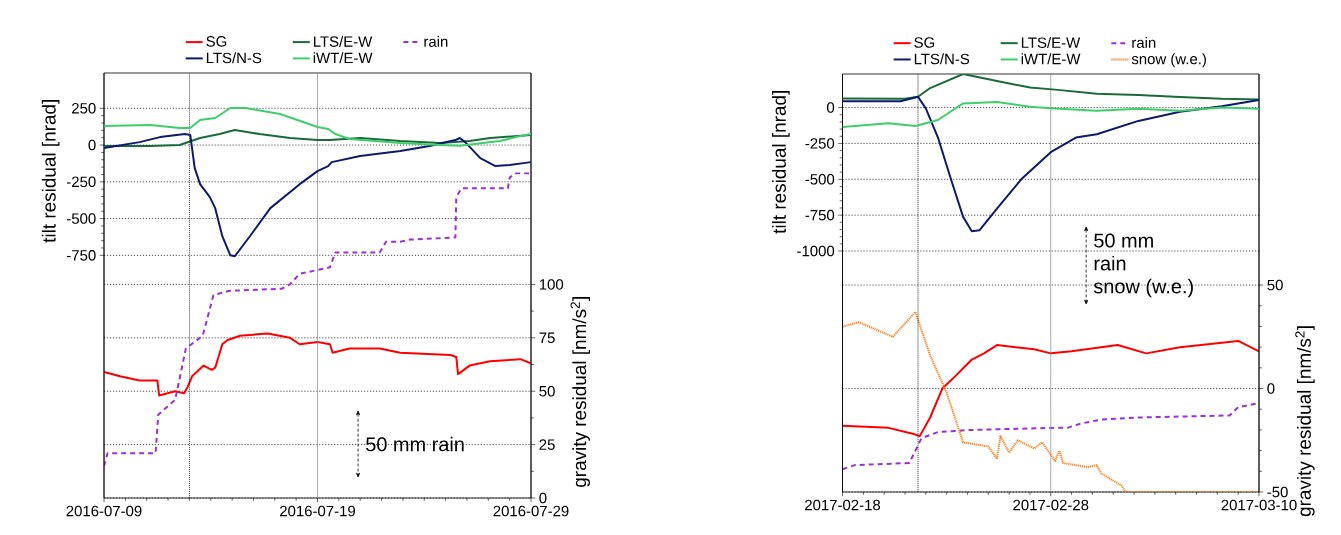  Describe the element at coordinates (1051, 505) in the screenshot. I see `x-tick-label: 2017-02-28` at that location.